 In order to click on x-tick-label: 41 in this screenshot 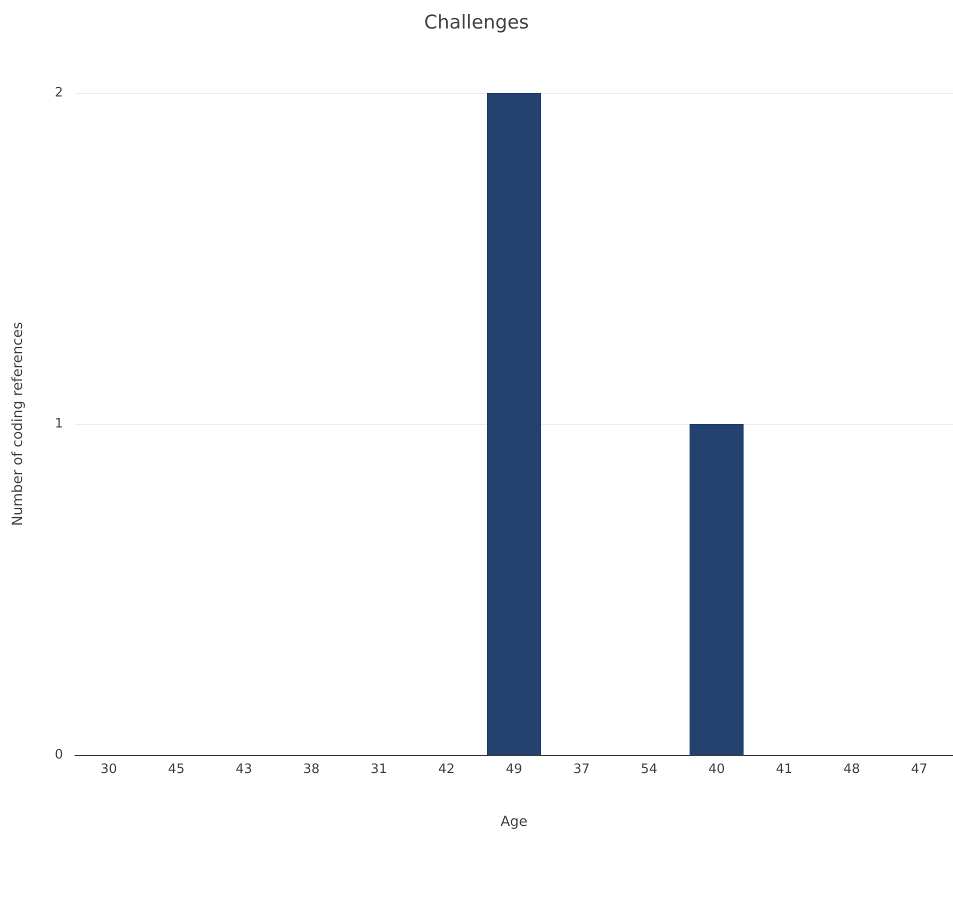, I will do `click(784, 769)`.